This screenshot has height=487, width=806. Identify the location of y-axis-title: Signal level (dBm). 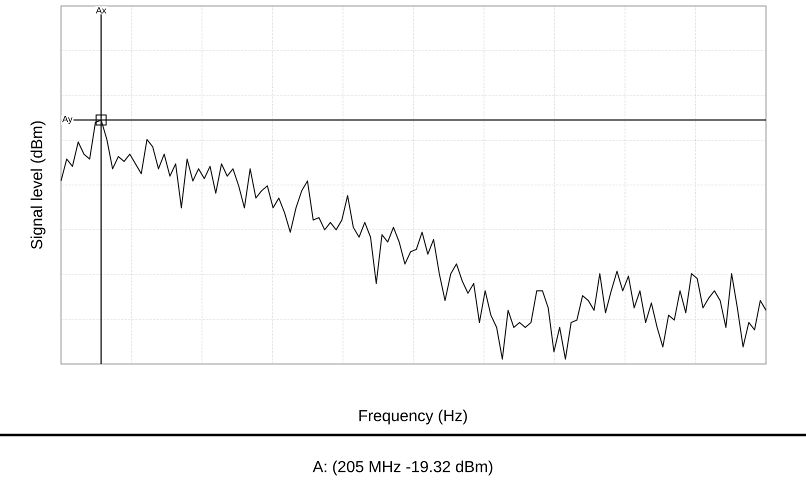
(38, 185).